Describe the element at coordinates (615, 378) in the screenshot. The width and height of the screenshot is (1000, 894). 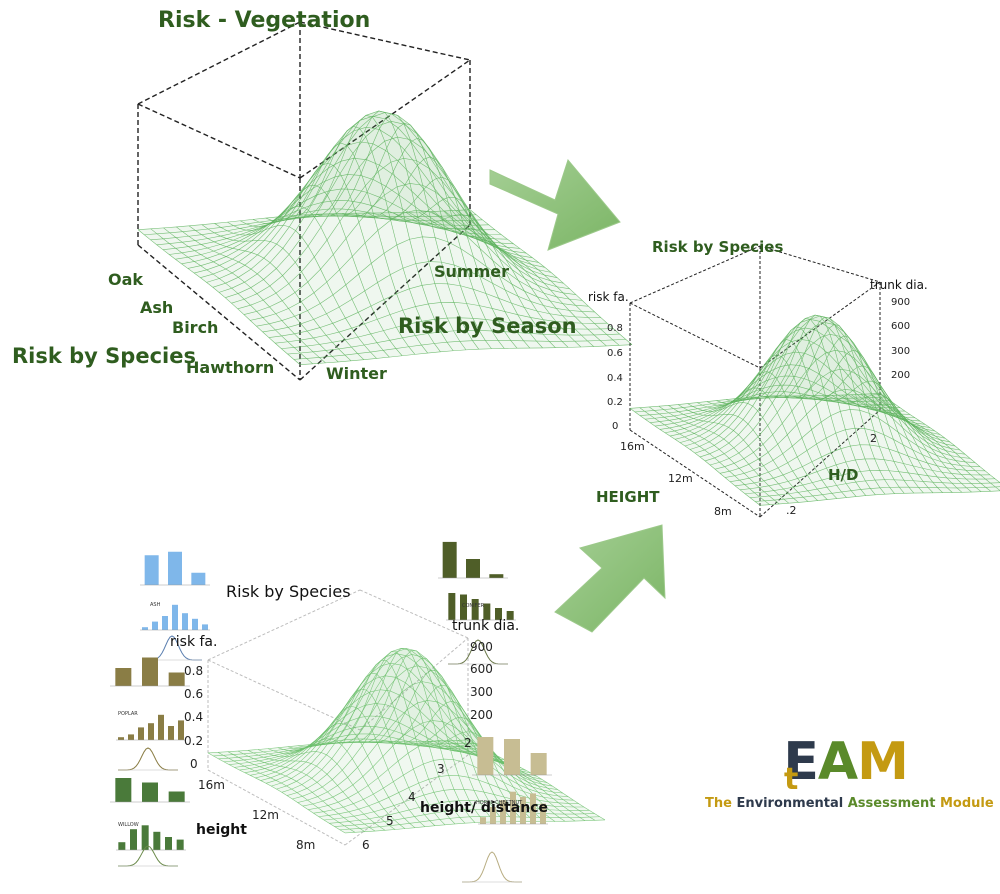
I see `right-z-tick: 0.4` at that location.